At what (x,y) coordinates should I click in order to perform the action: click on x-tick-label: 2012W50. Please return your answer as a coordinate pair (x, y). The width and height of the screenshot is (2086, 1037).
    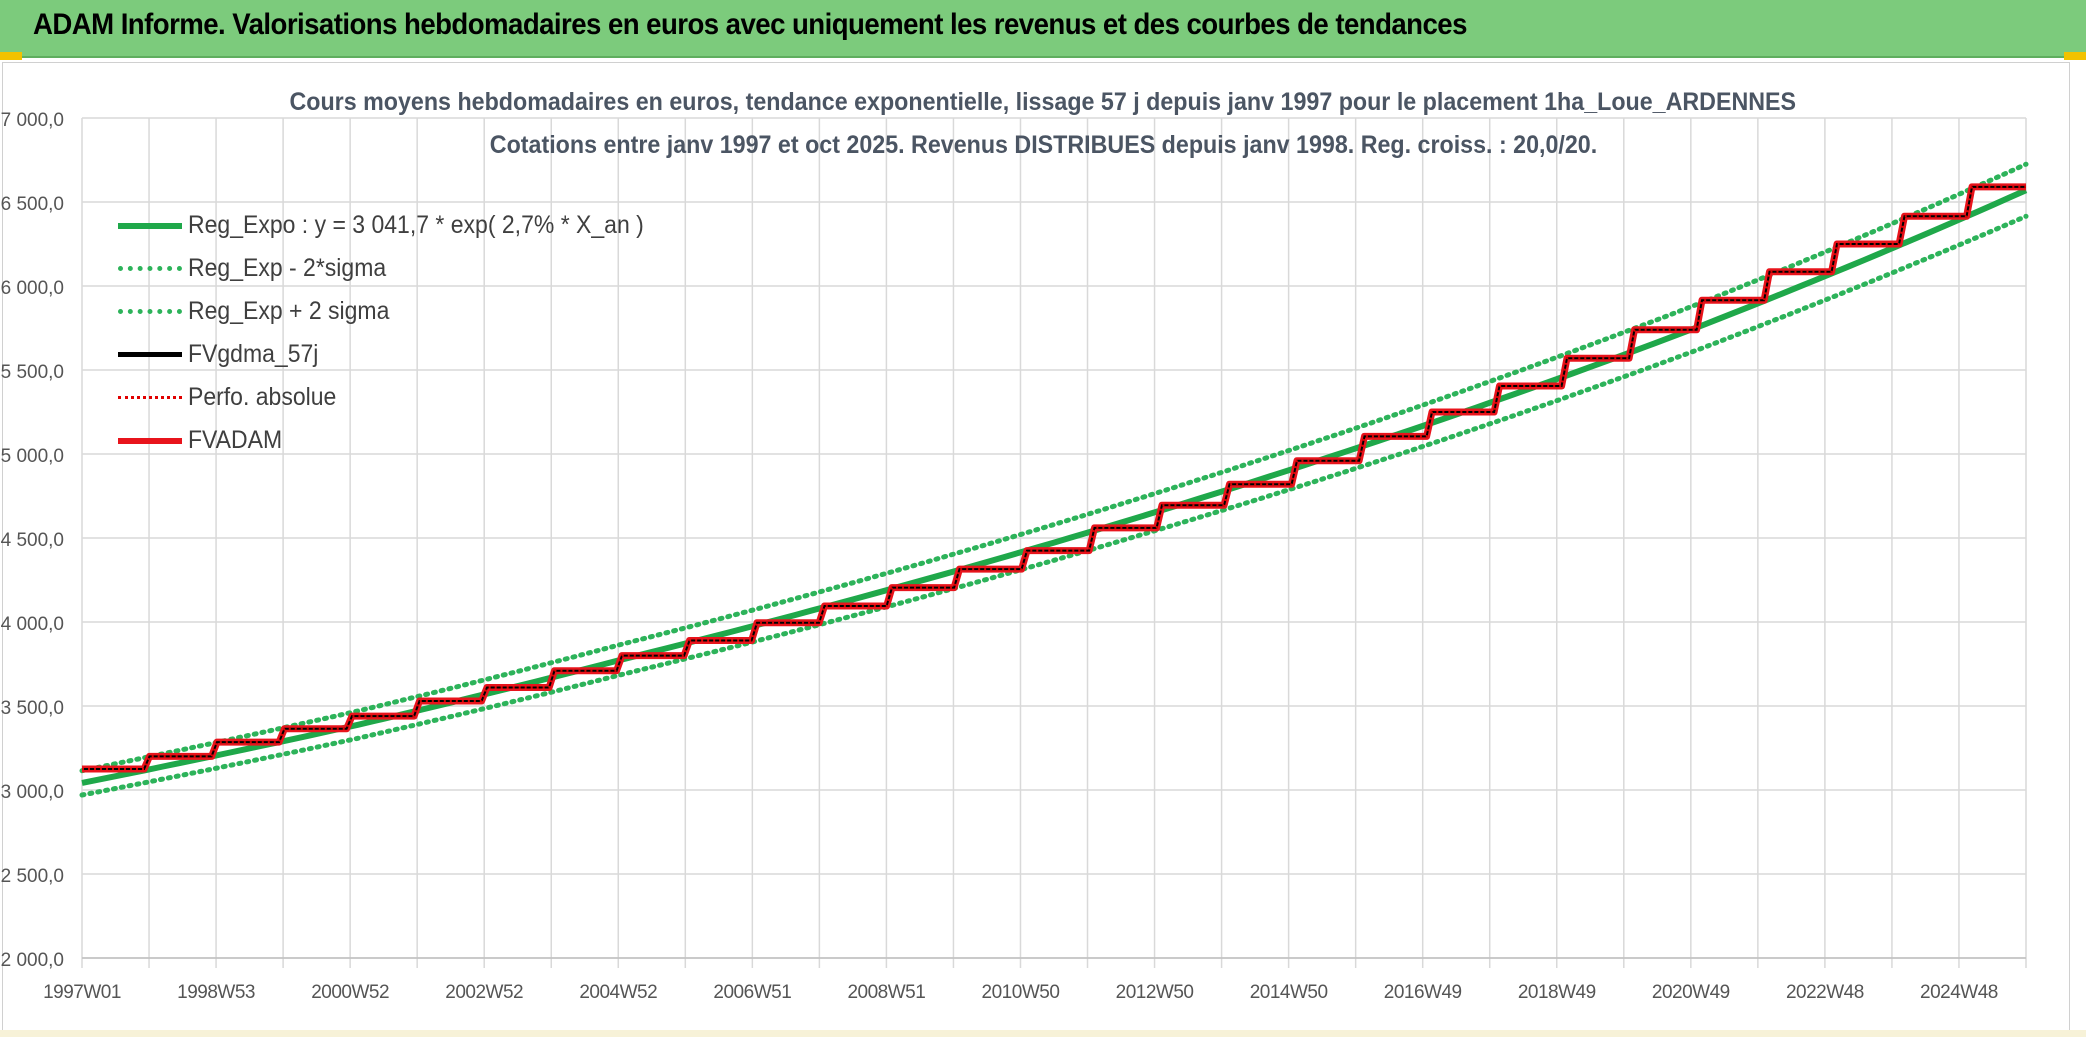
    Looking at the image, I should click on (1155, 992).